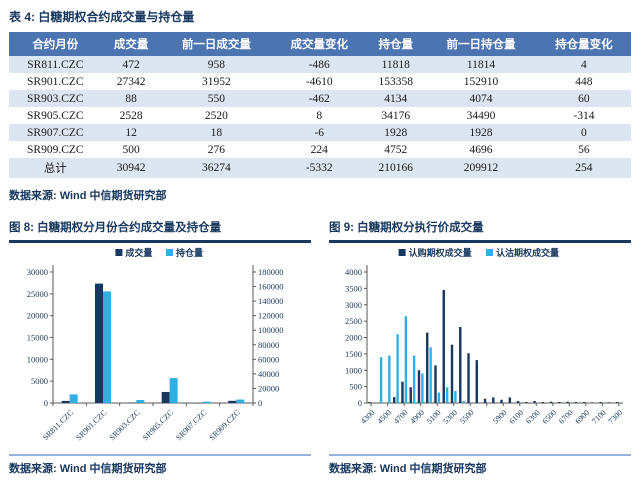 The image size is (640, 500). Describe the element at coordinates (216, 115) in the screenshot. I see `table-cell: 2520` at that location.